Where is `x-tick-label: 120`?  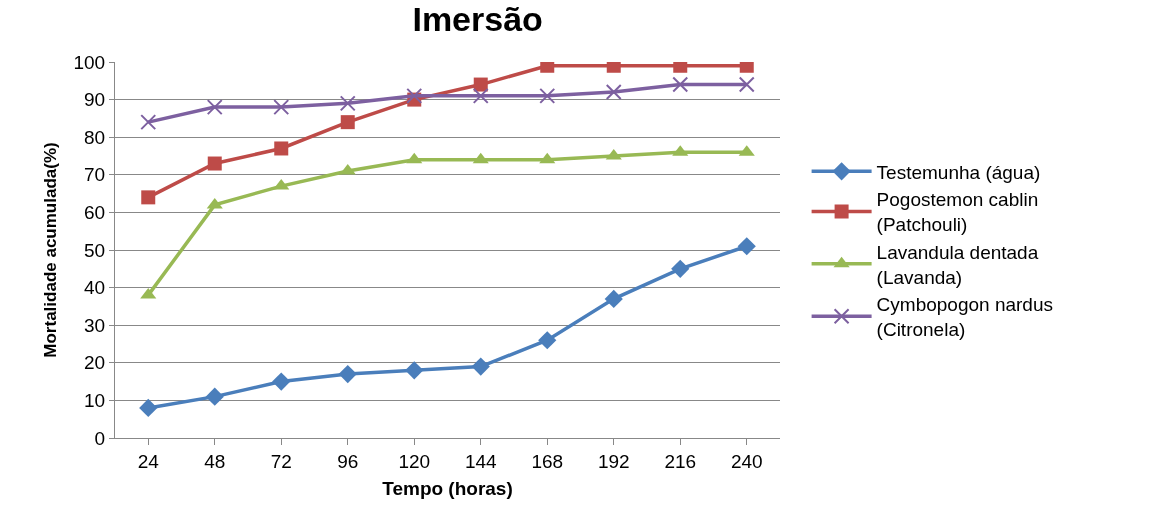 x-tick-label: 120 is located at coordinates (414, 461).